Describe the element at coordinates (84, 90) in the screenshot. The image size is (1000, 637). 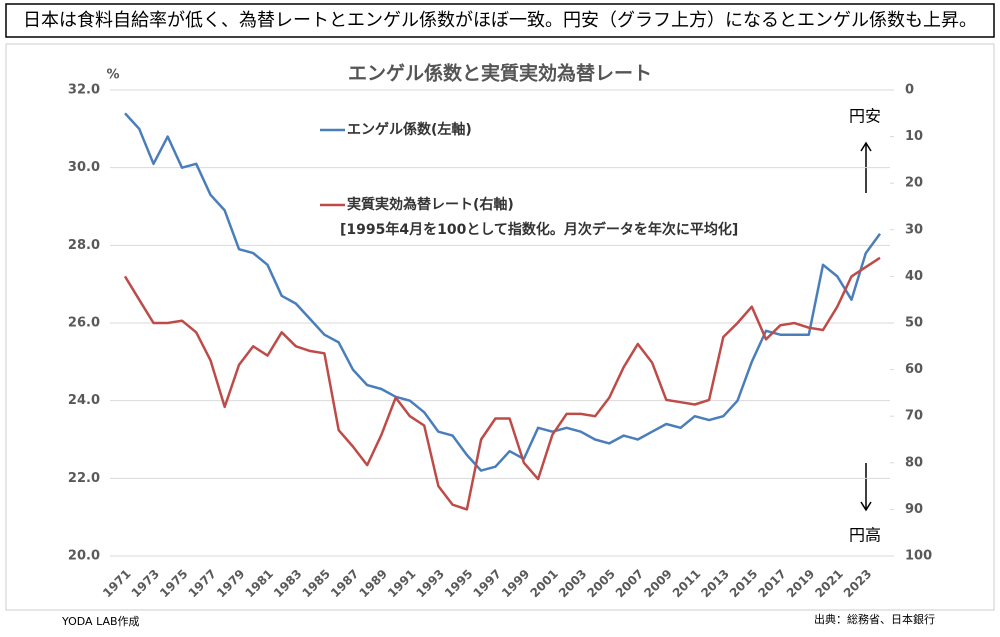
I see `y-tick-label: 32.0` at that location.